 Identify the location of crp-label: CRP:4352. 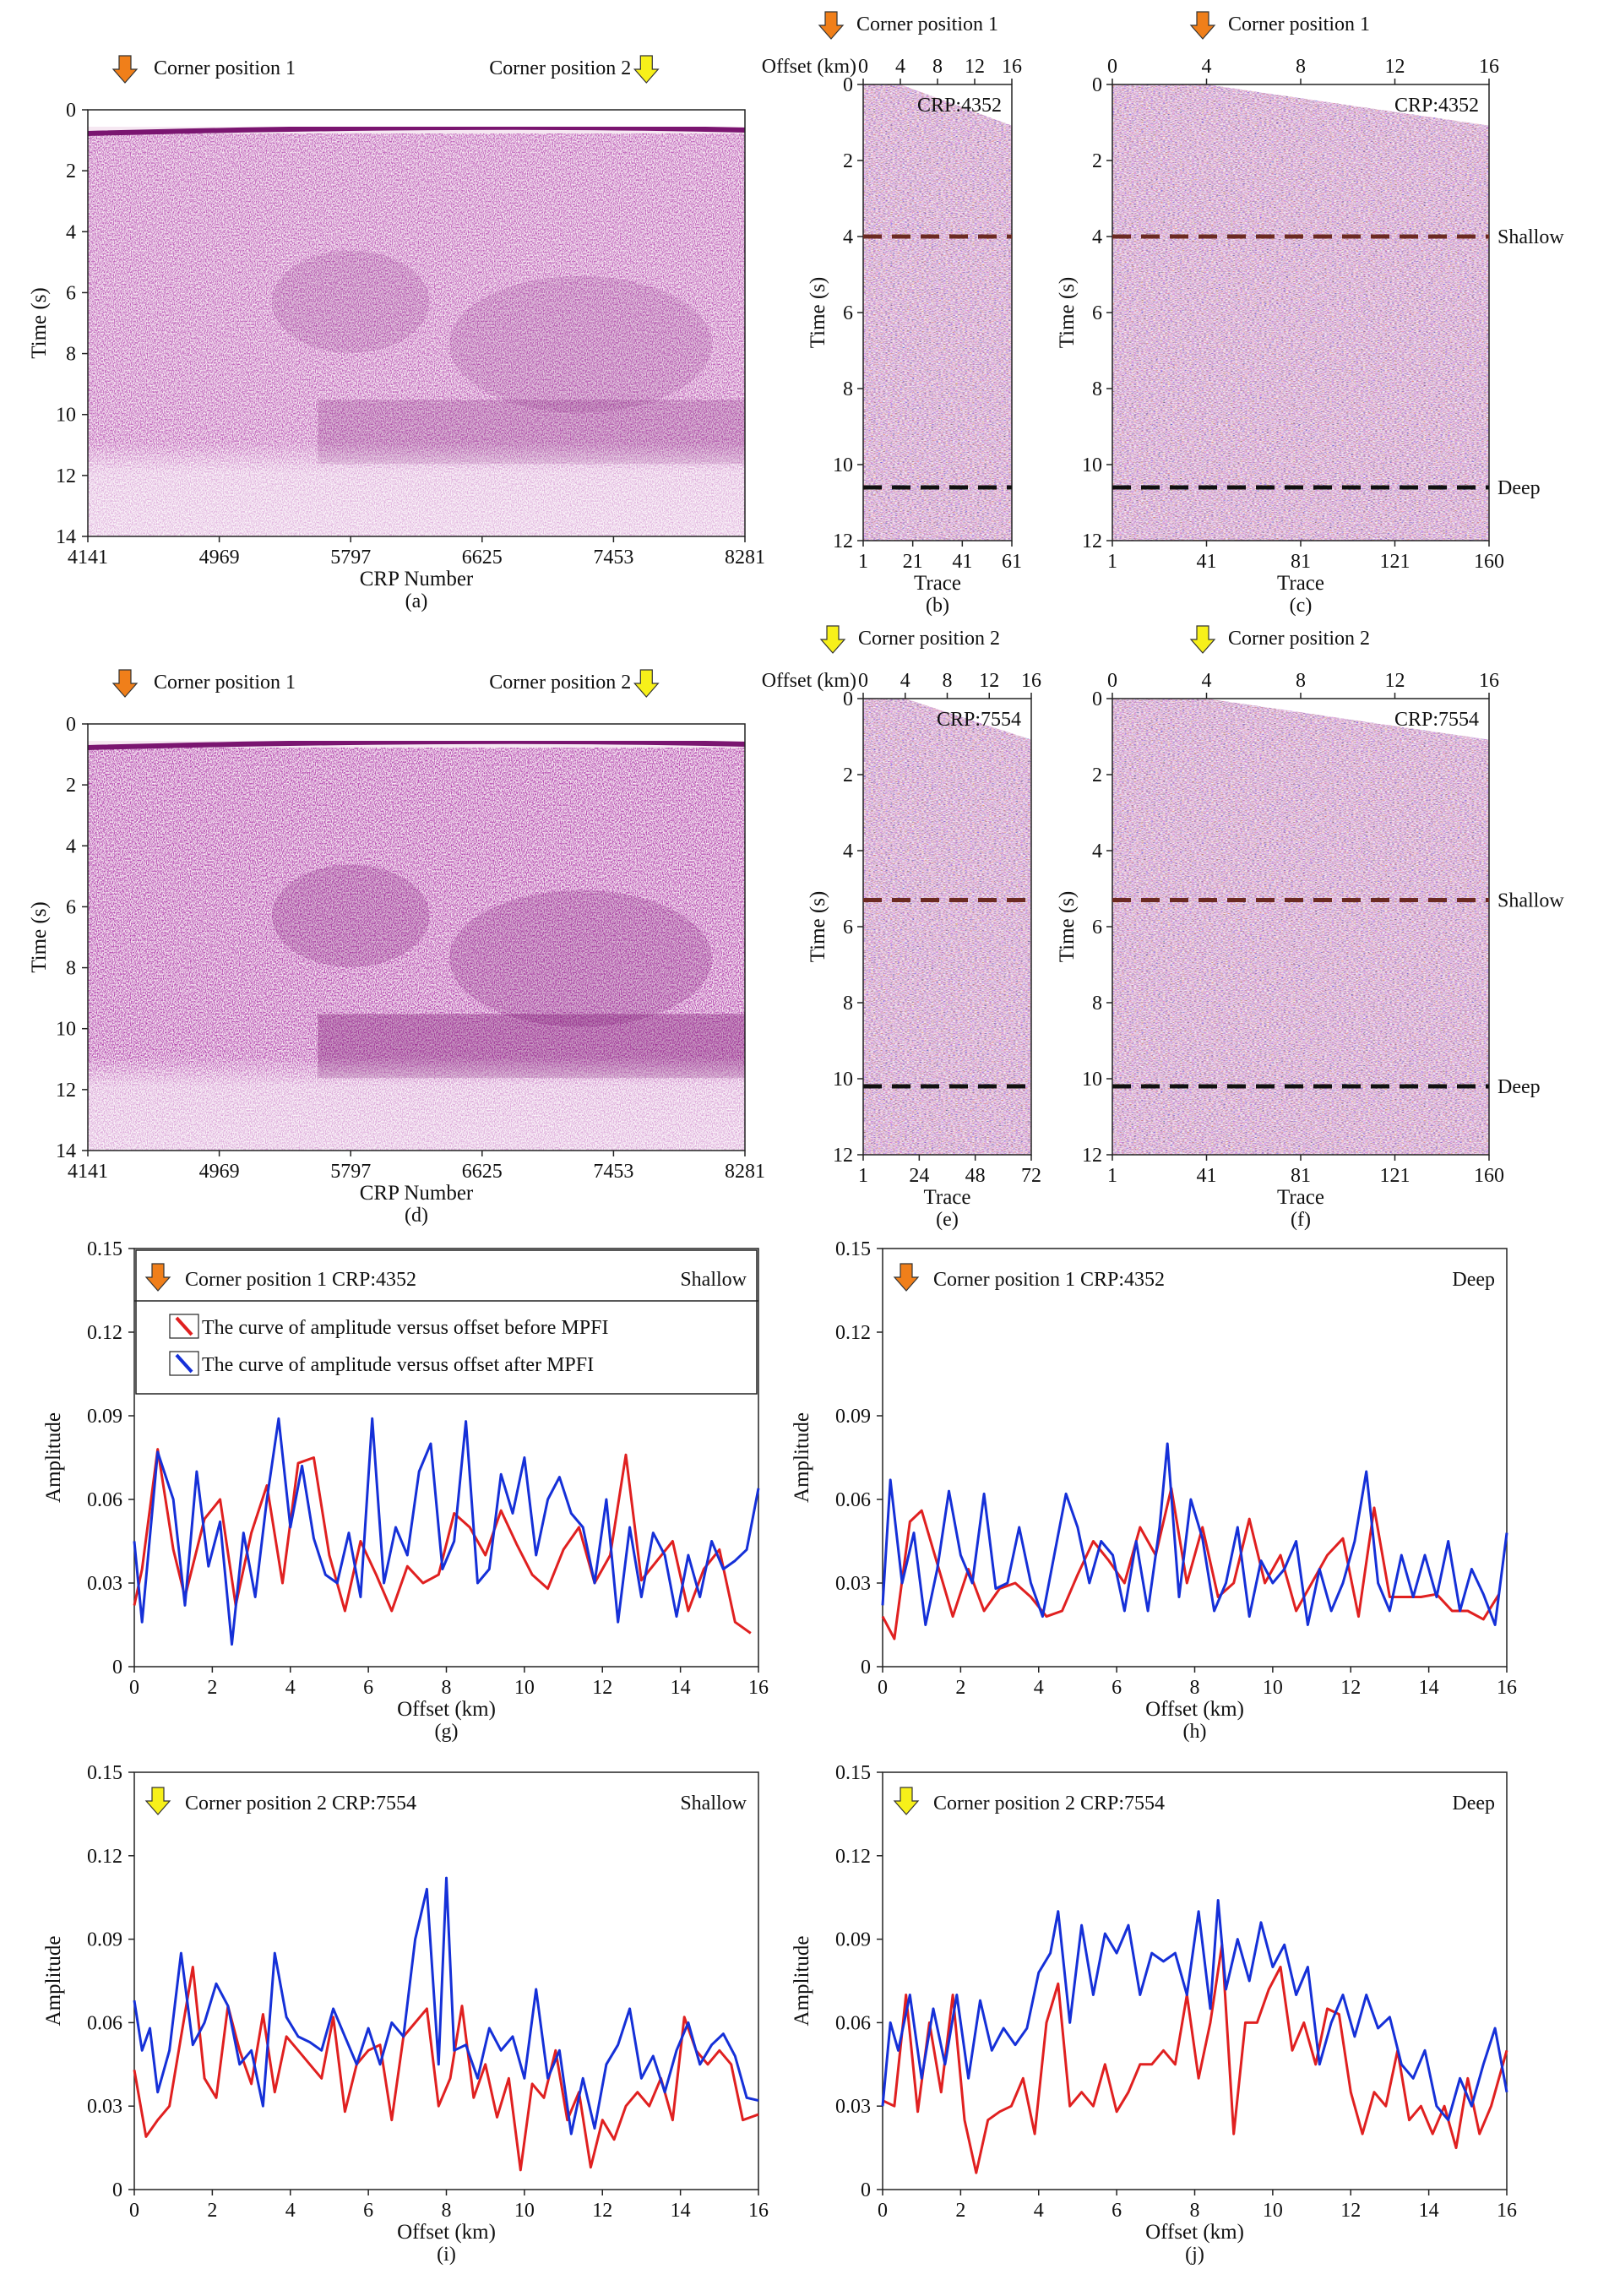
(1437, 106).